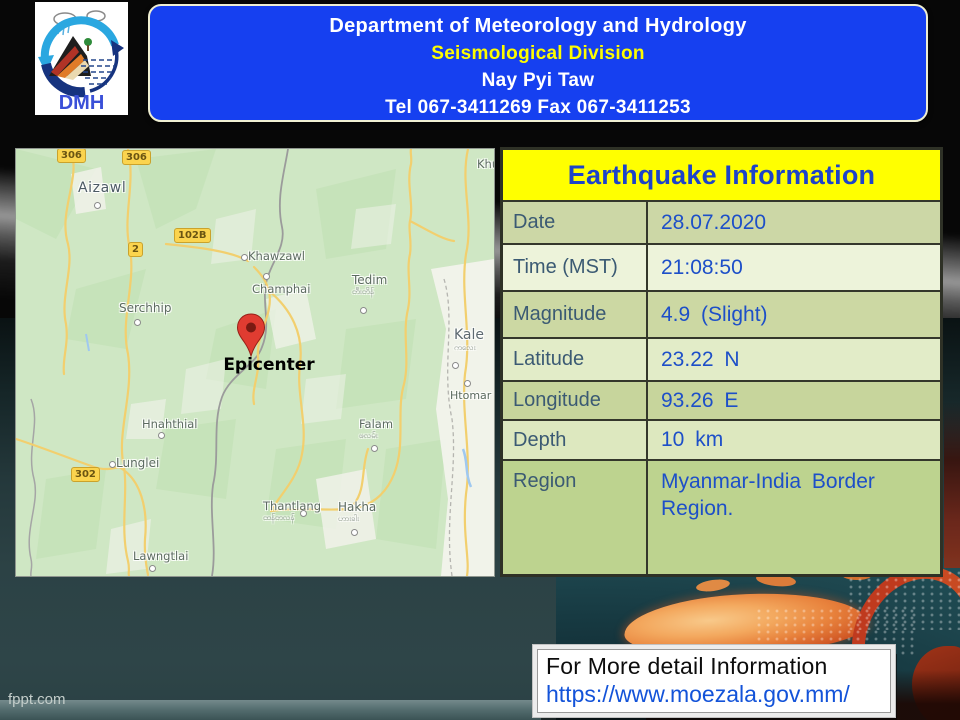  I want to click on banner-department-line: Department of Meteorology and Hydrology, so click(538, 26).